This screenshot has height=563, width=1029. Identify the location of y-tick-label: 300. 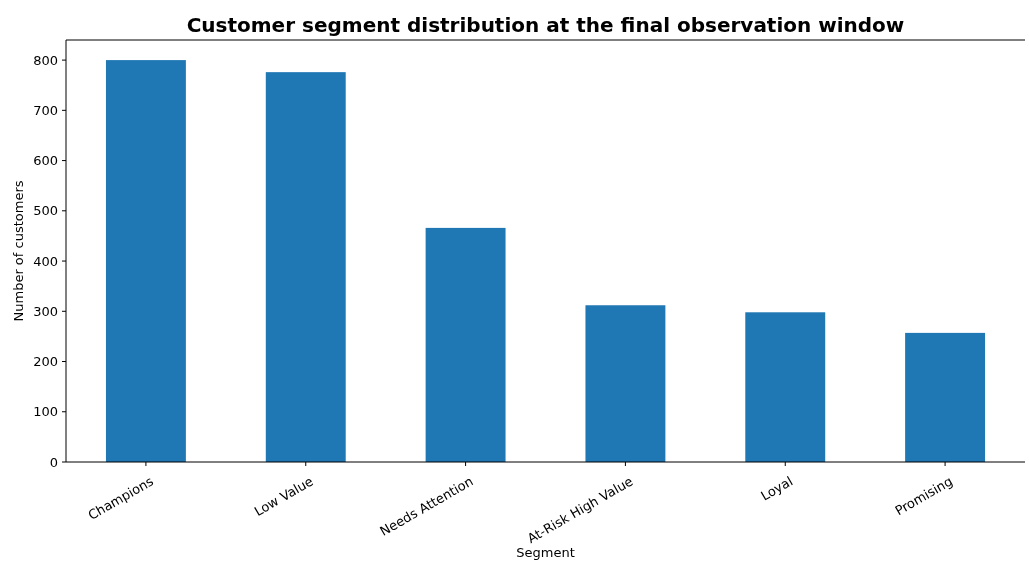
(45, 311).